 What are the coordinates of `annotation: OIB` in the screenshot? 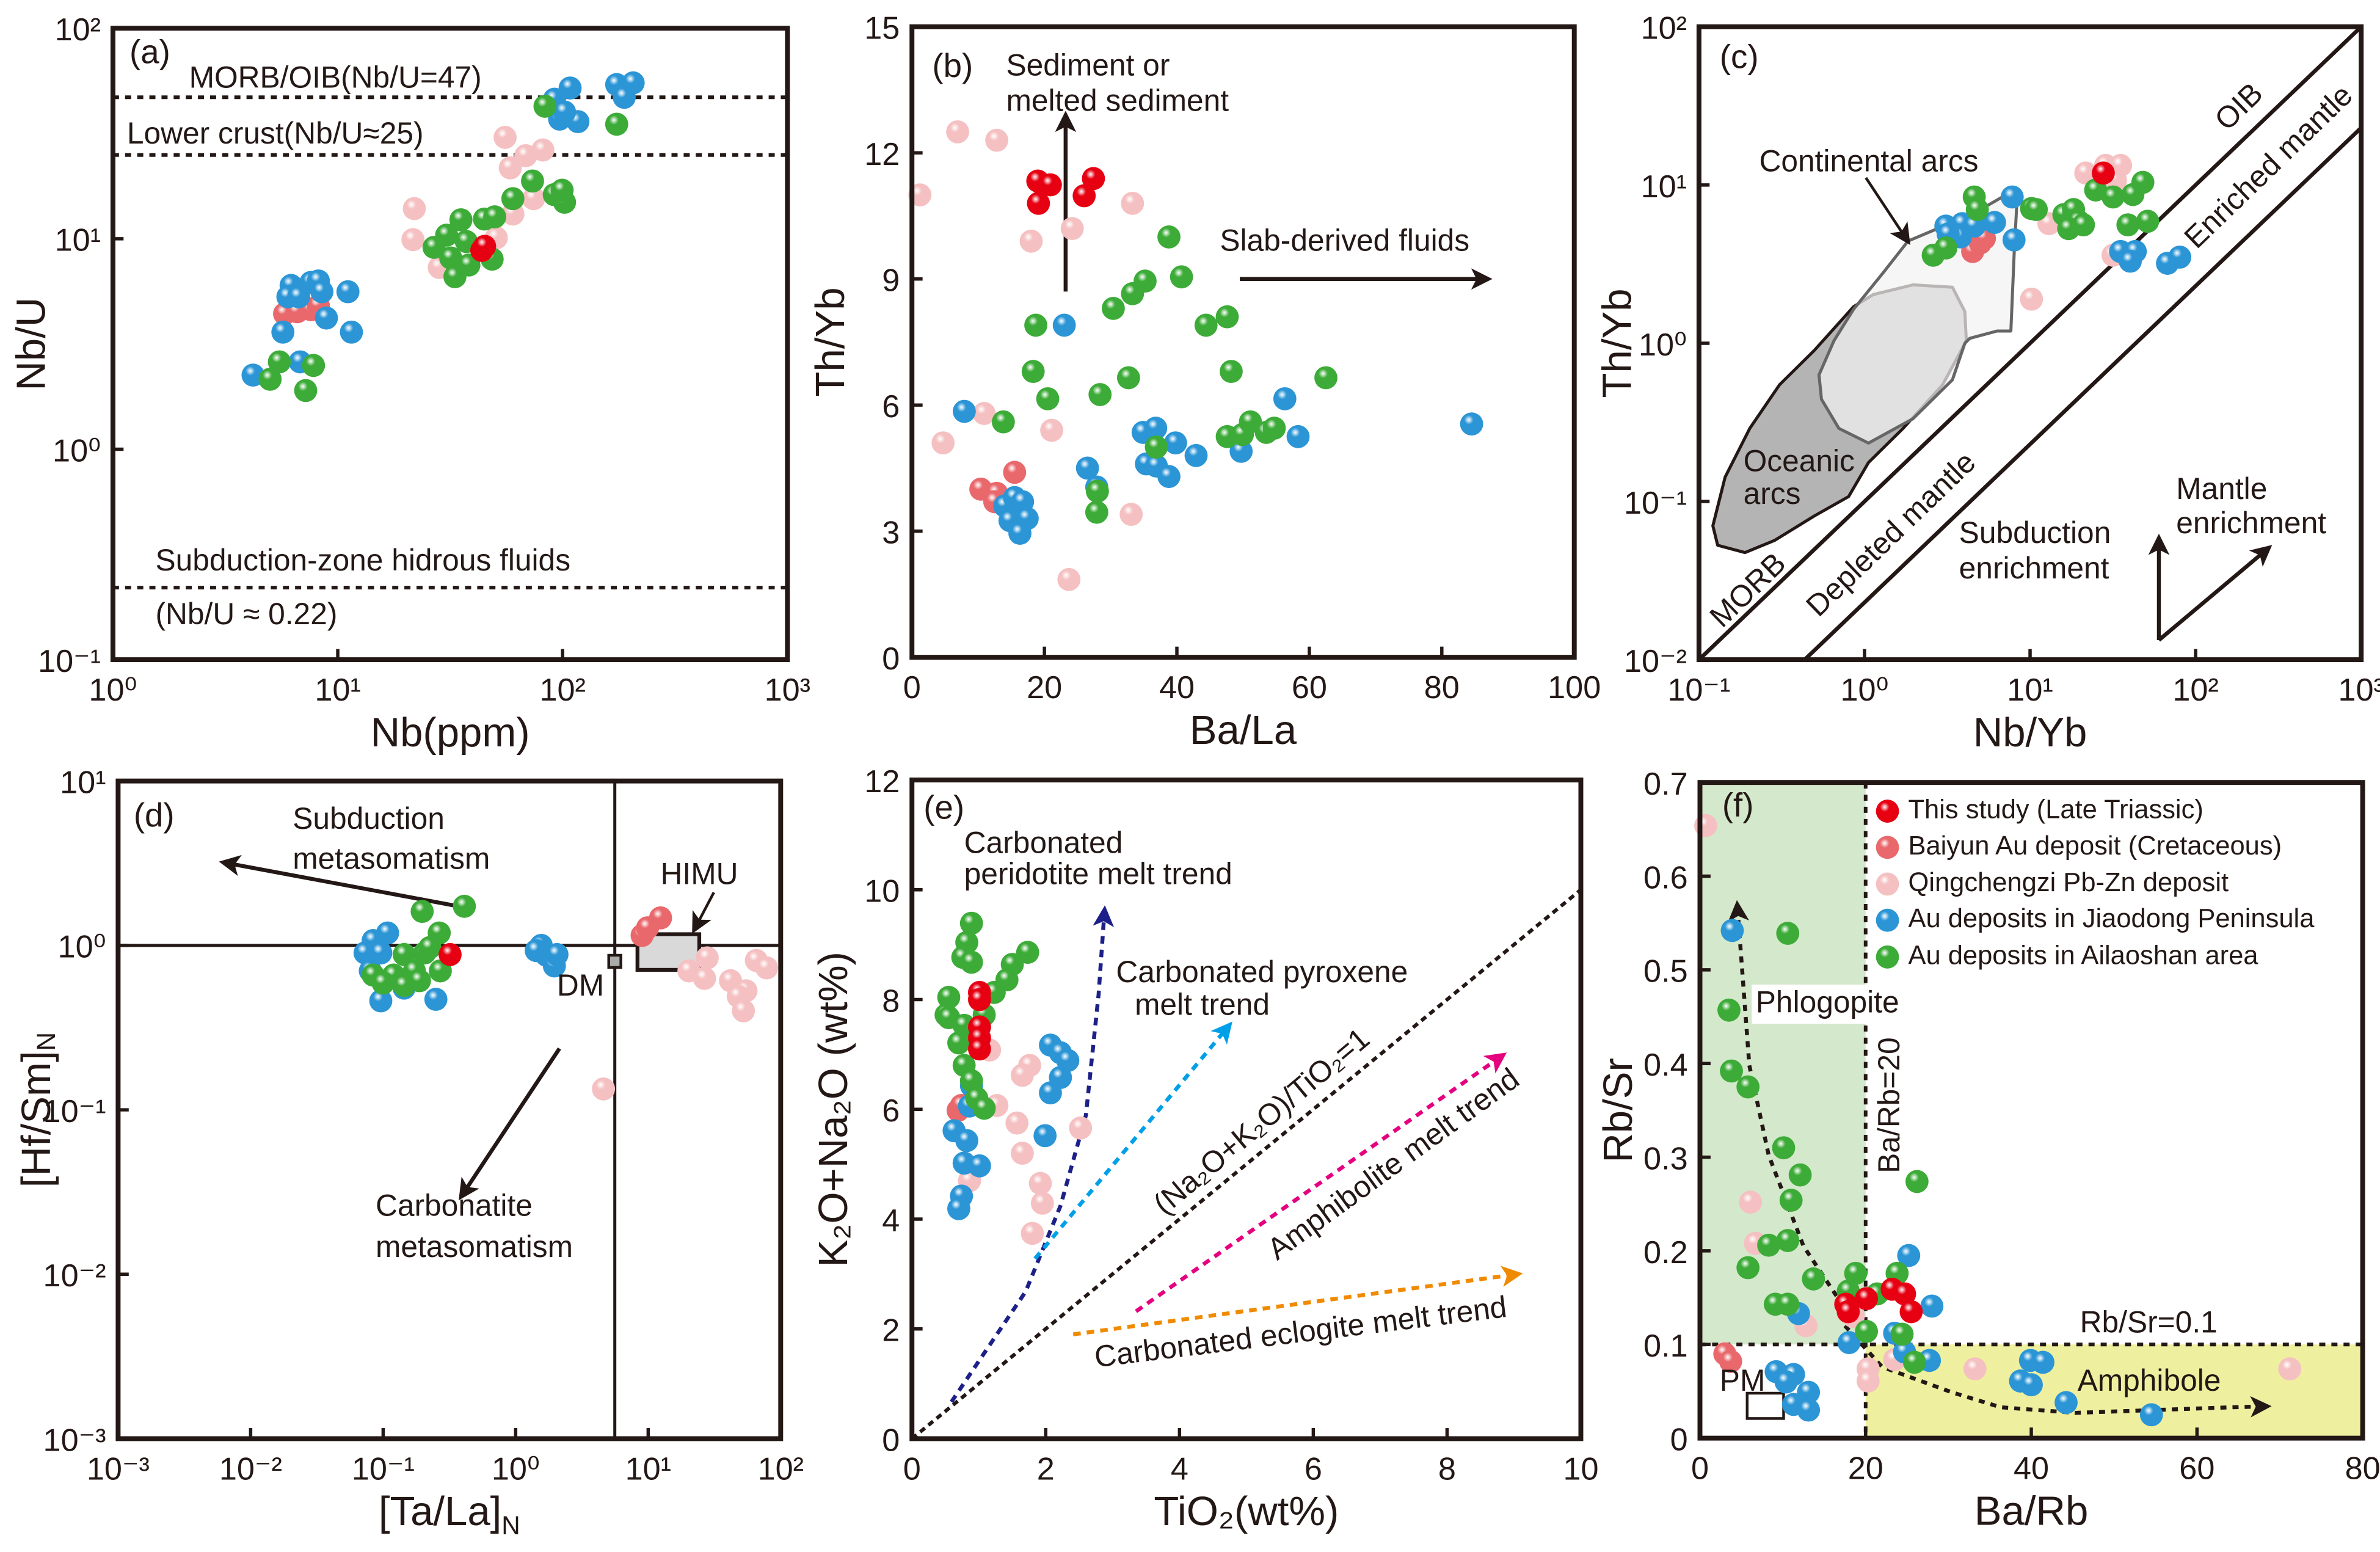 It's located at (2238, 107).